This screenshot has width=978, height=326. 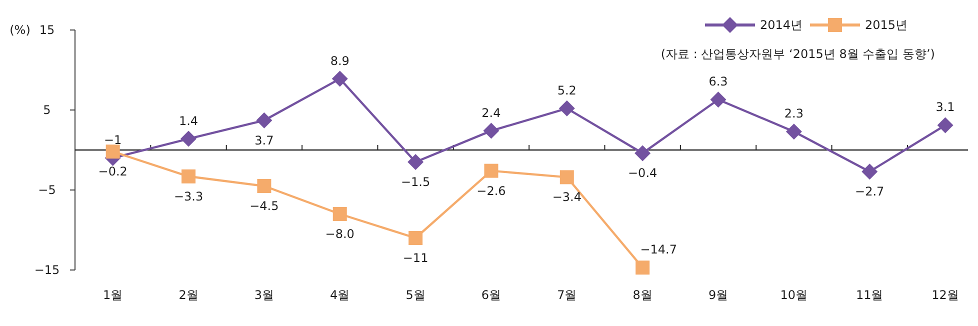 I want to click on x-tick-label: 7월, so click(x=567, y=295).